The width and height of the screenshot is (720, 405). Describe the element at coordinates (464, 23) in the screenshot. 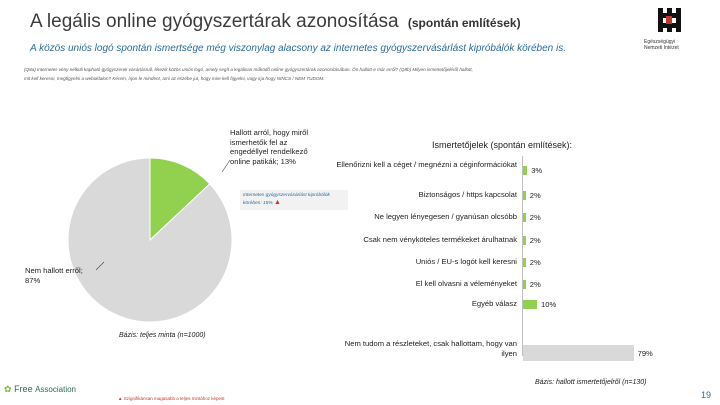

I see `title-suffix: (spontán említések)` at that location.